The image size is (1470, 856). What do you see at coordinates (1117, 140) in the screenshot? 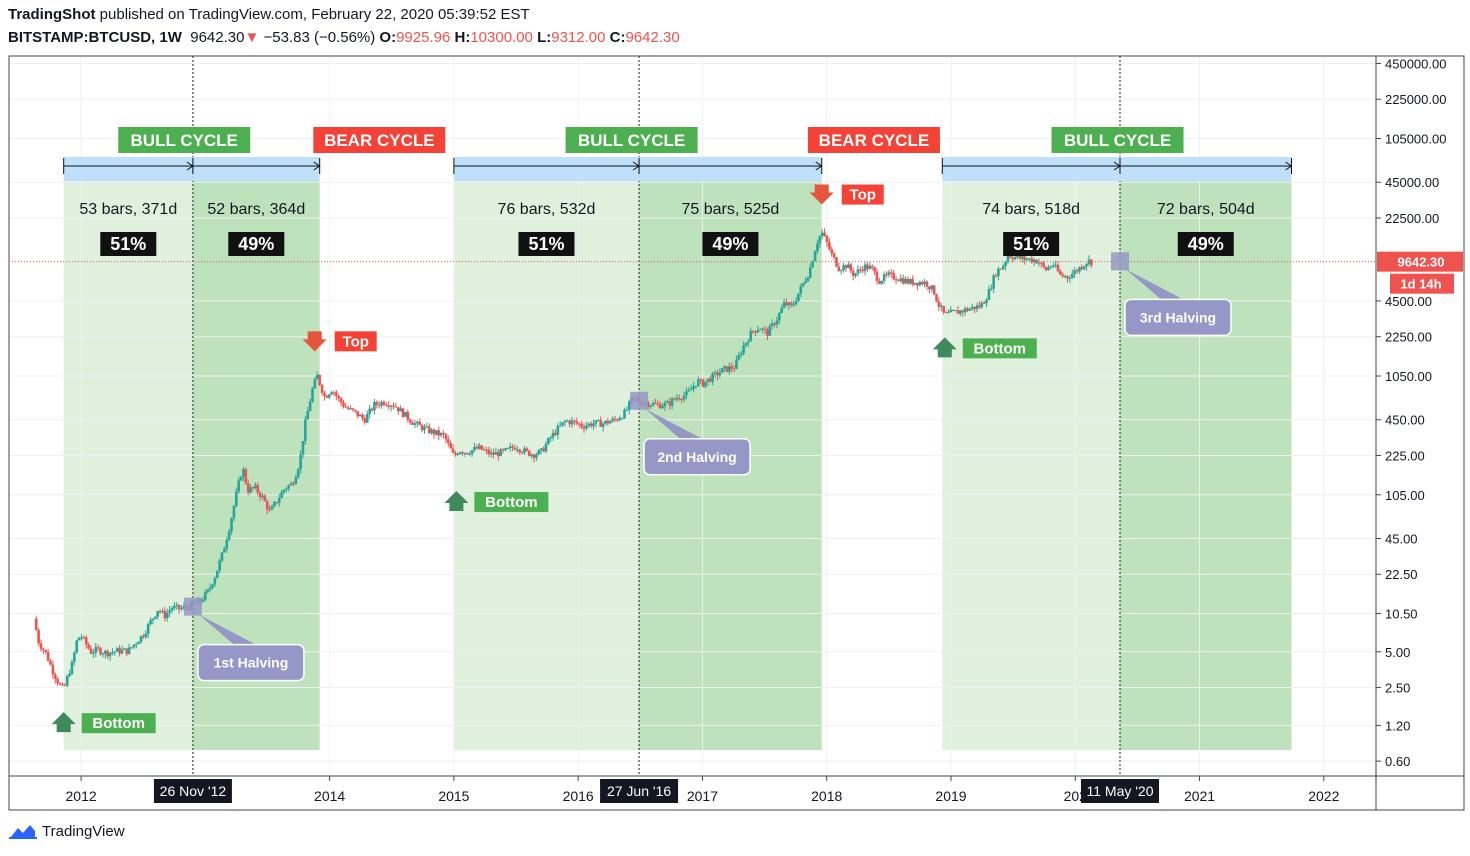
I see `cycle-label-bull` at bounding box center [1117, 140].